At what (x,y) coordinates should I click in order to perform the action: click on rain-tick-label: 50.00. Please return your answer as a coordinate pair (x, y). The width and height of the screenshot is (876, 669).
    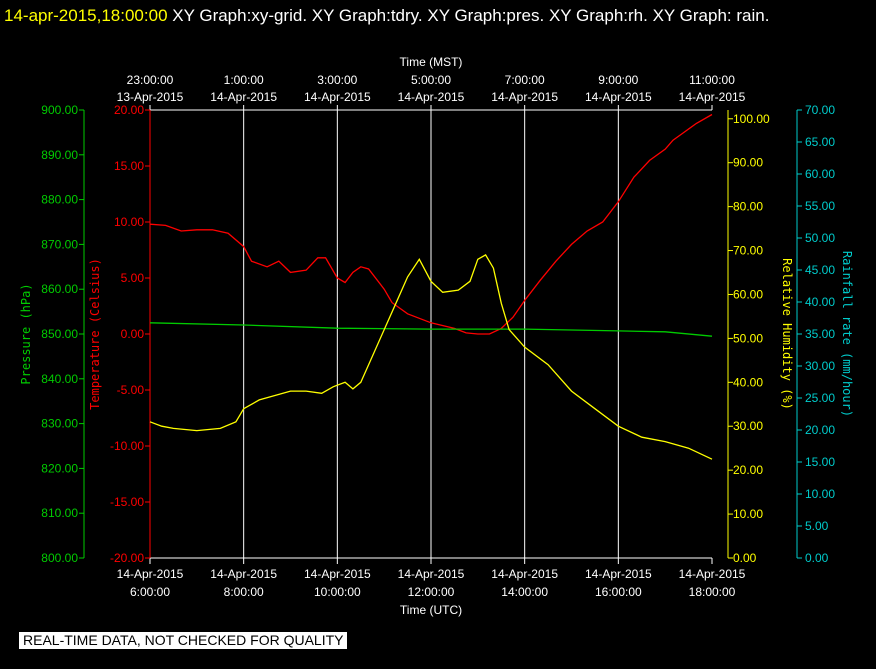
    Looking at the image, I should click on (820, 238).